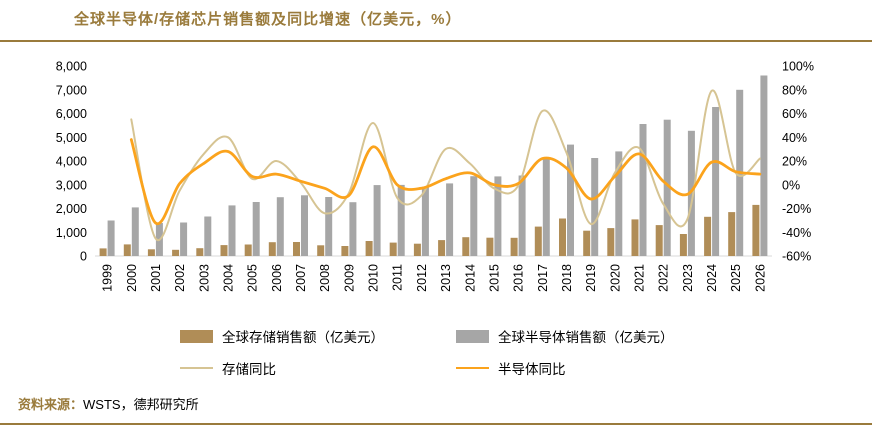  I want to click on memory-sales-swatch, so click(196, 336).